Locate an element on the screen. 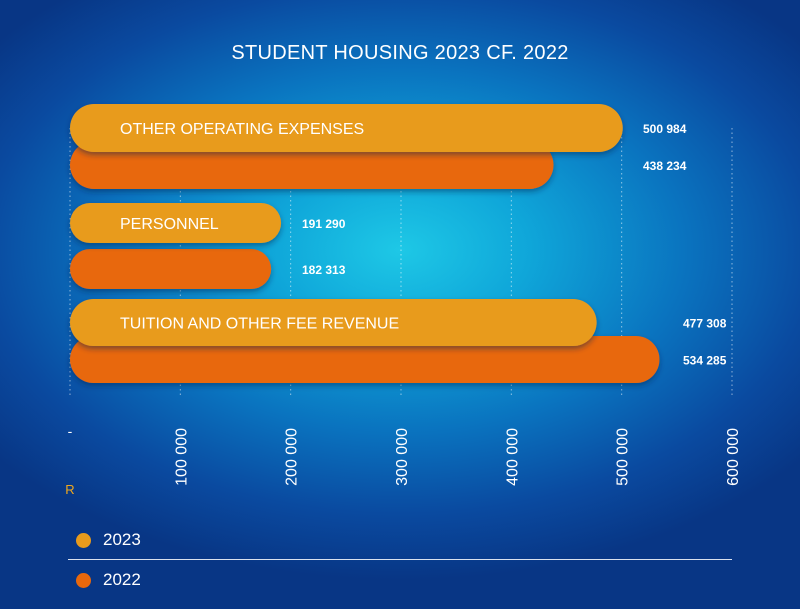 This screenshot has width=800, height=609. legend-item-2022: 2022 is located at coordinates (108, 580).